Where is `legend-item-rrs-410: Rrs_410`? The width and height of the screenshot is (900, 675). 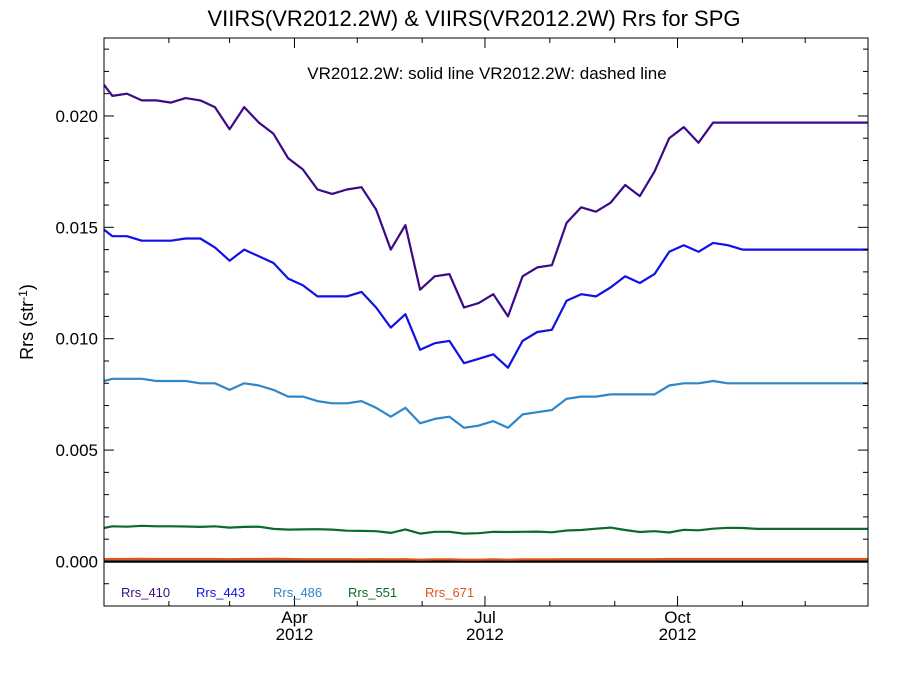
legend-item-rrs-410: Rrs_410 is located at coordinates (145, 592).